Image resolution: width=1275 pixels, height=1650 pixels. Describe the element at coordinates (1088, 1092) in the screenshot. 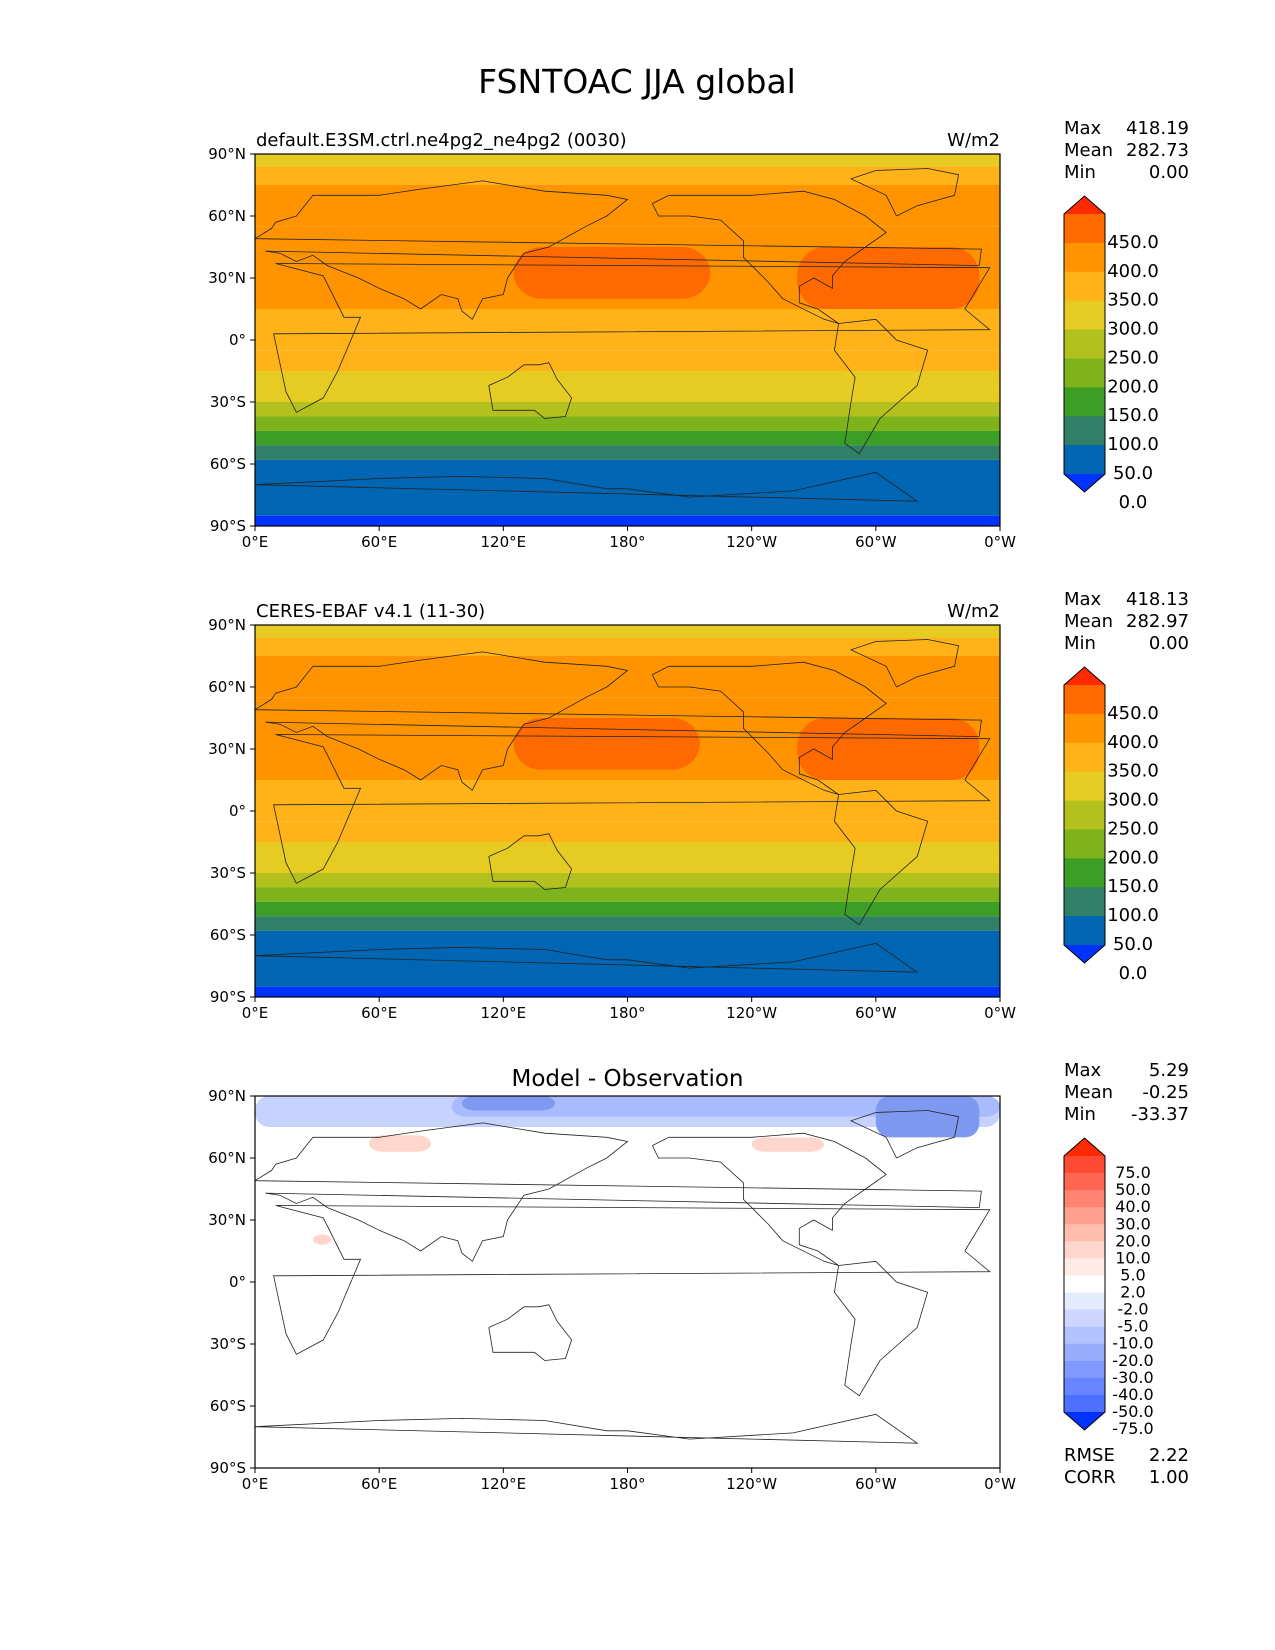

I see `stat-label: Mean` at that location.